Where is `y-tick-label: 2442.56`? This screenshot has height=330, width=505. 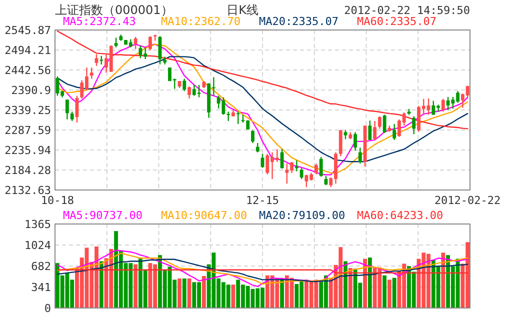 y-tick-label: 2442.56 is located at coordinates (27, 70).